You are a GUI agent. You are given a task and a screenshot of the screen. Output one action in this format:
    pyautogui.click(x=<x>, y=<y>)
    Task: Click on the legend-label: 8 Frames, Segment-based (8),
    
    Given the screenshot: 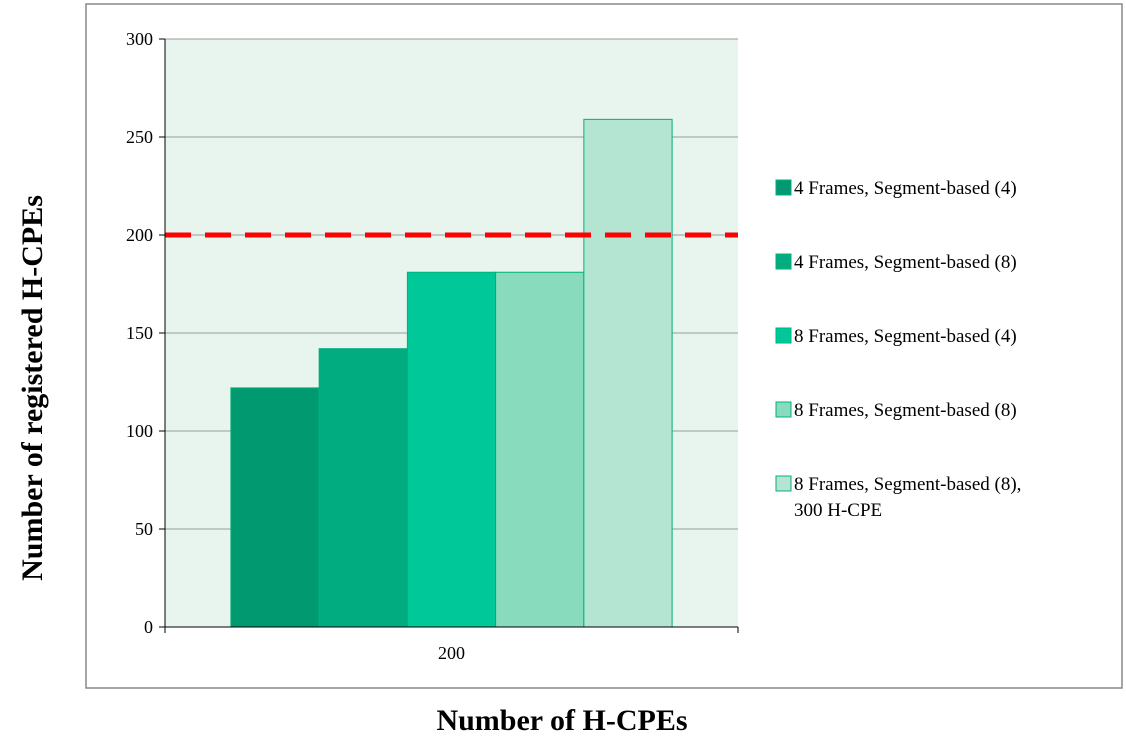 What is the action you would take?
    pyautogui.click(x=907, y=484)
    